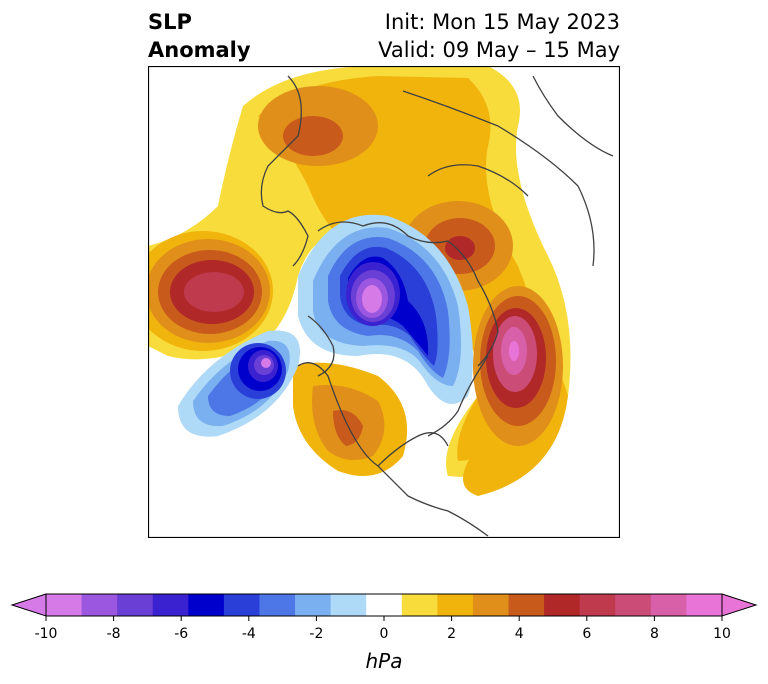 This screenshot has width=768, height=684. Describe the element at coordinates (249, 634) in the screenshot. I see `colorbar-tick-label: -4` at that location.